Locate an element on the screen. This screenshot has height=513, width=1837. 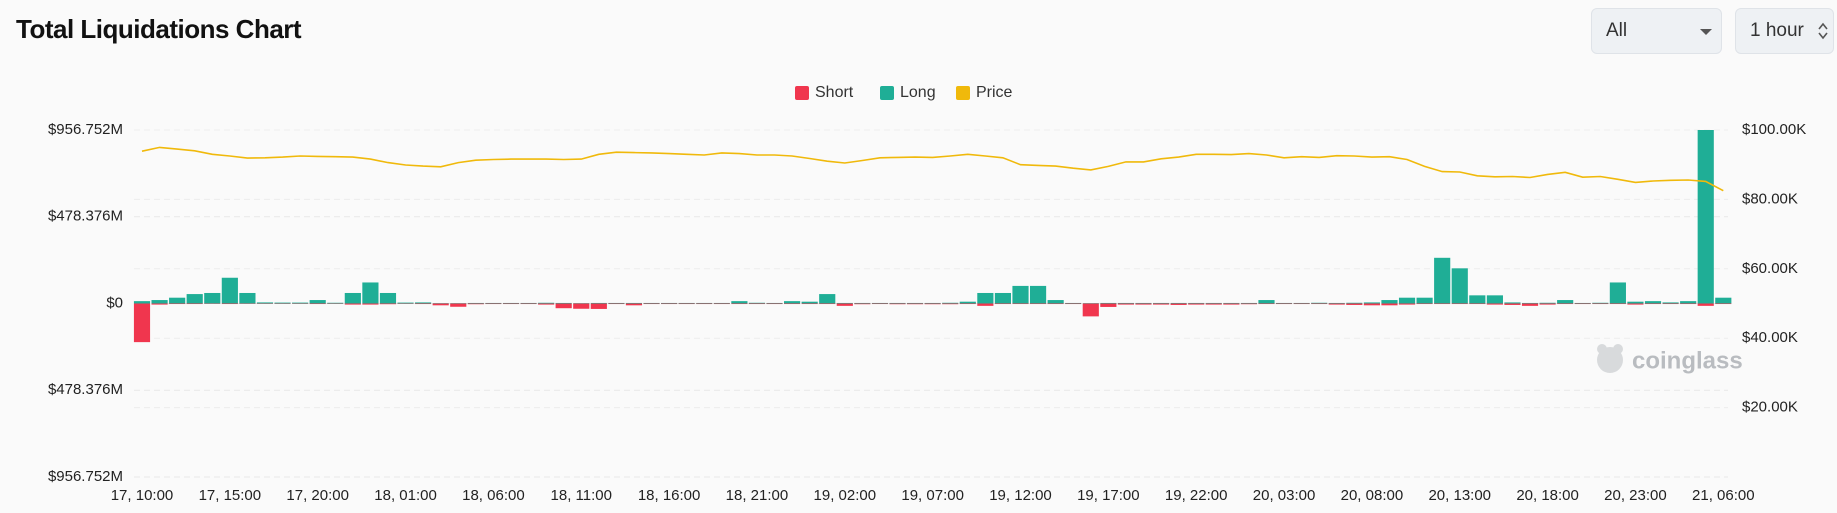
x-tick-label: 19, 17:00 is located at coordinates (1108, 495).